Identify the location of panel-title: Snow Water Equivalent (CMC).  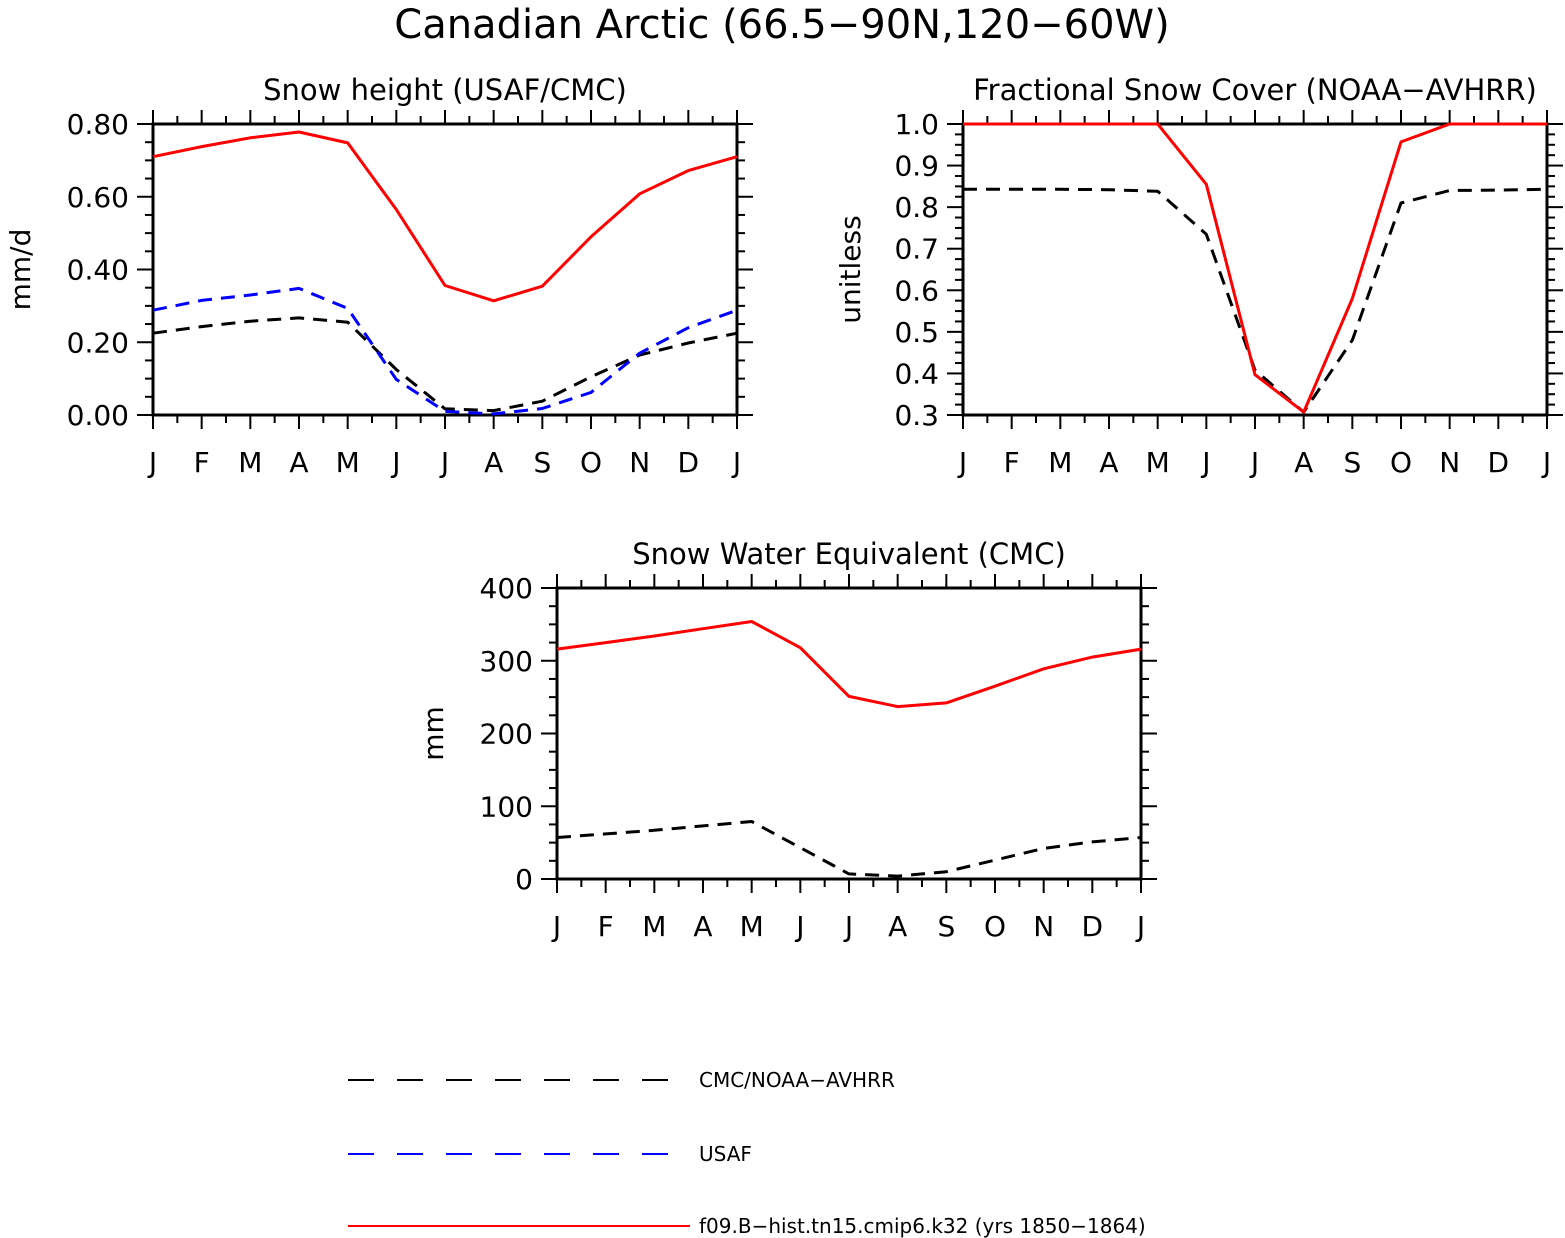
(849, 554).